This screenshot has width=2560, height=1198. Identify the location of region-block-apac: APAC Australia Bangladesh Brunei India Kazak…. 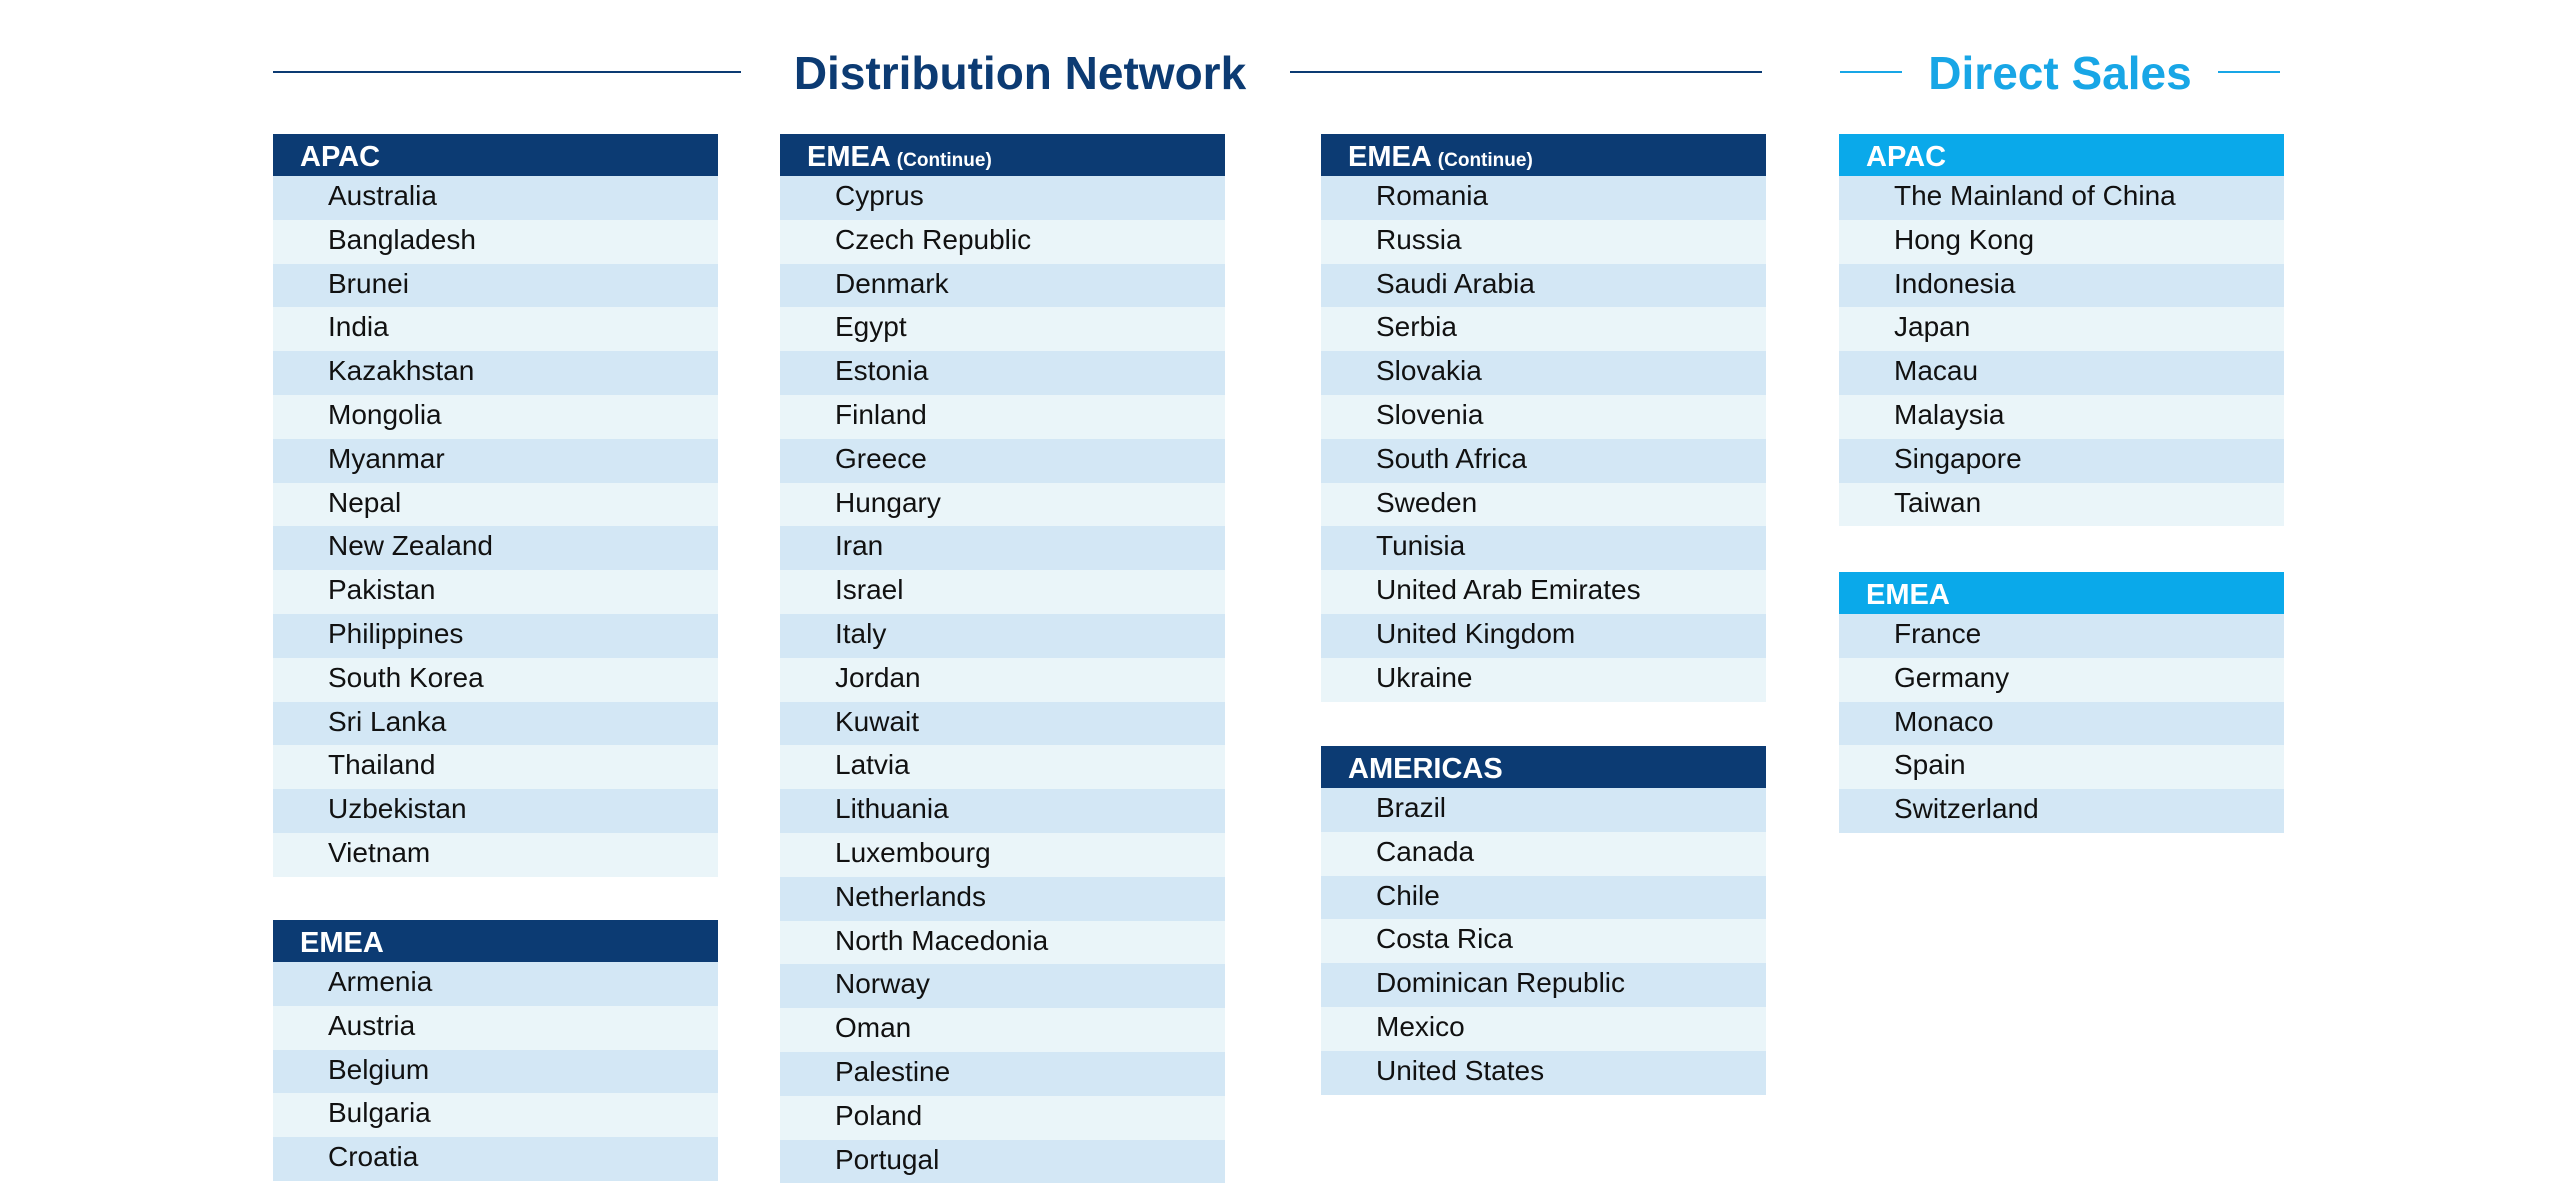
(495, 505).